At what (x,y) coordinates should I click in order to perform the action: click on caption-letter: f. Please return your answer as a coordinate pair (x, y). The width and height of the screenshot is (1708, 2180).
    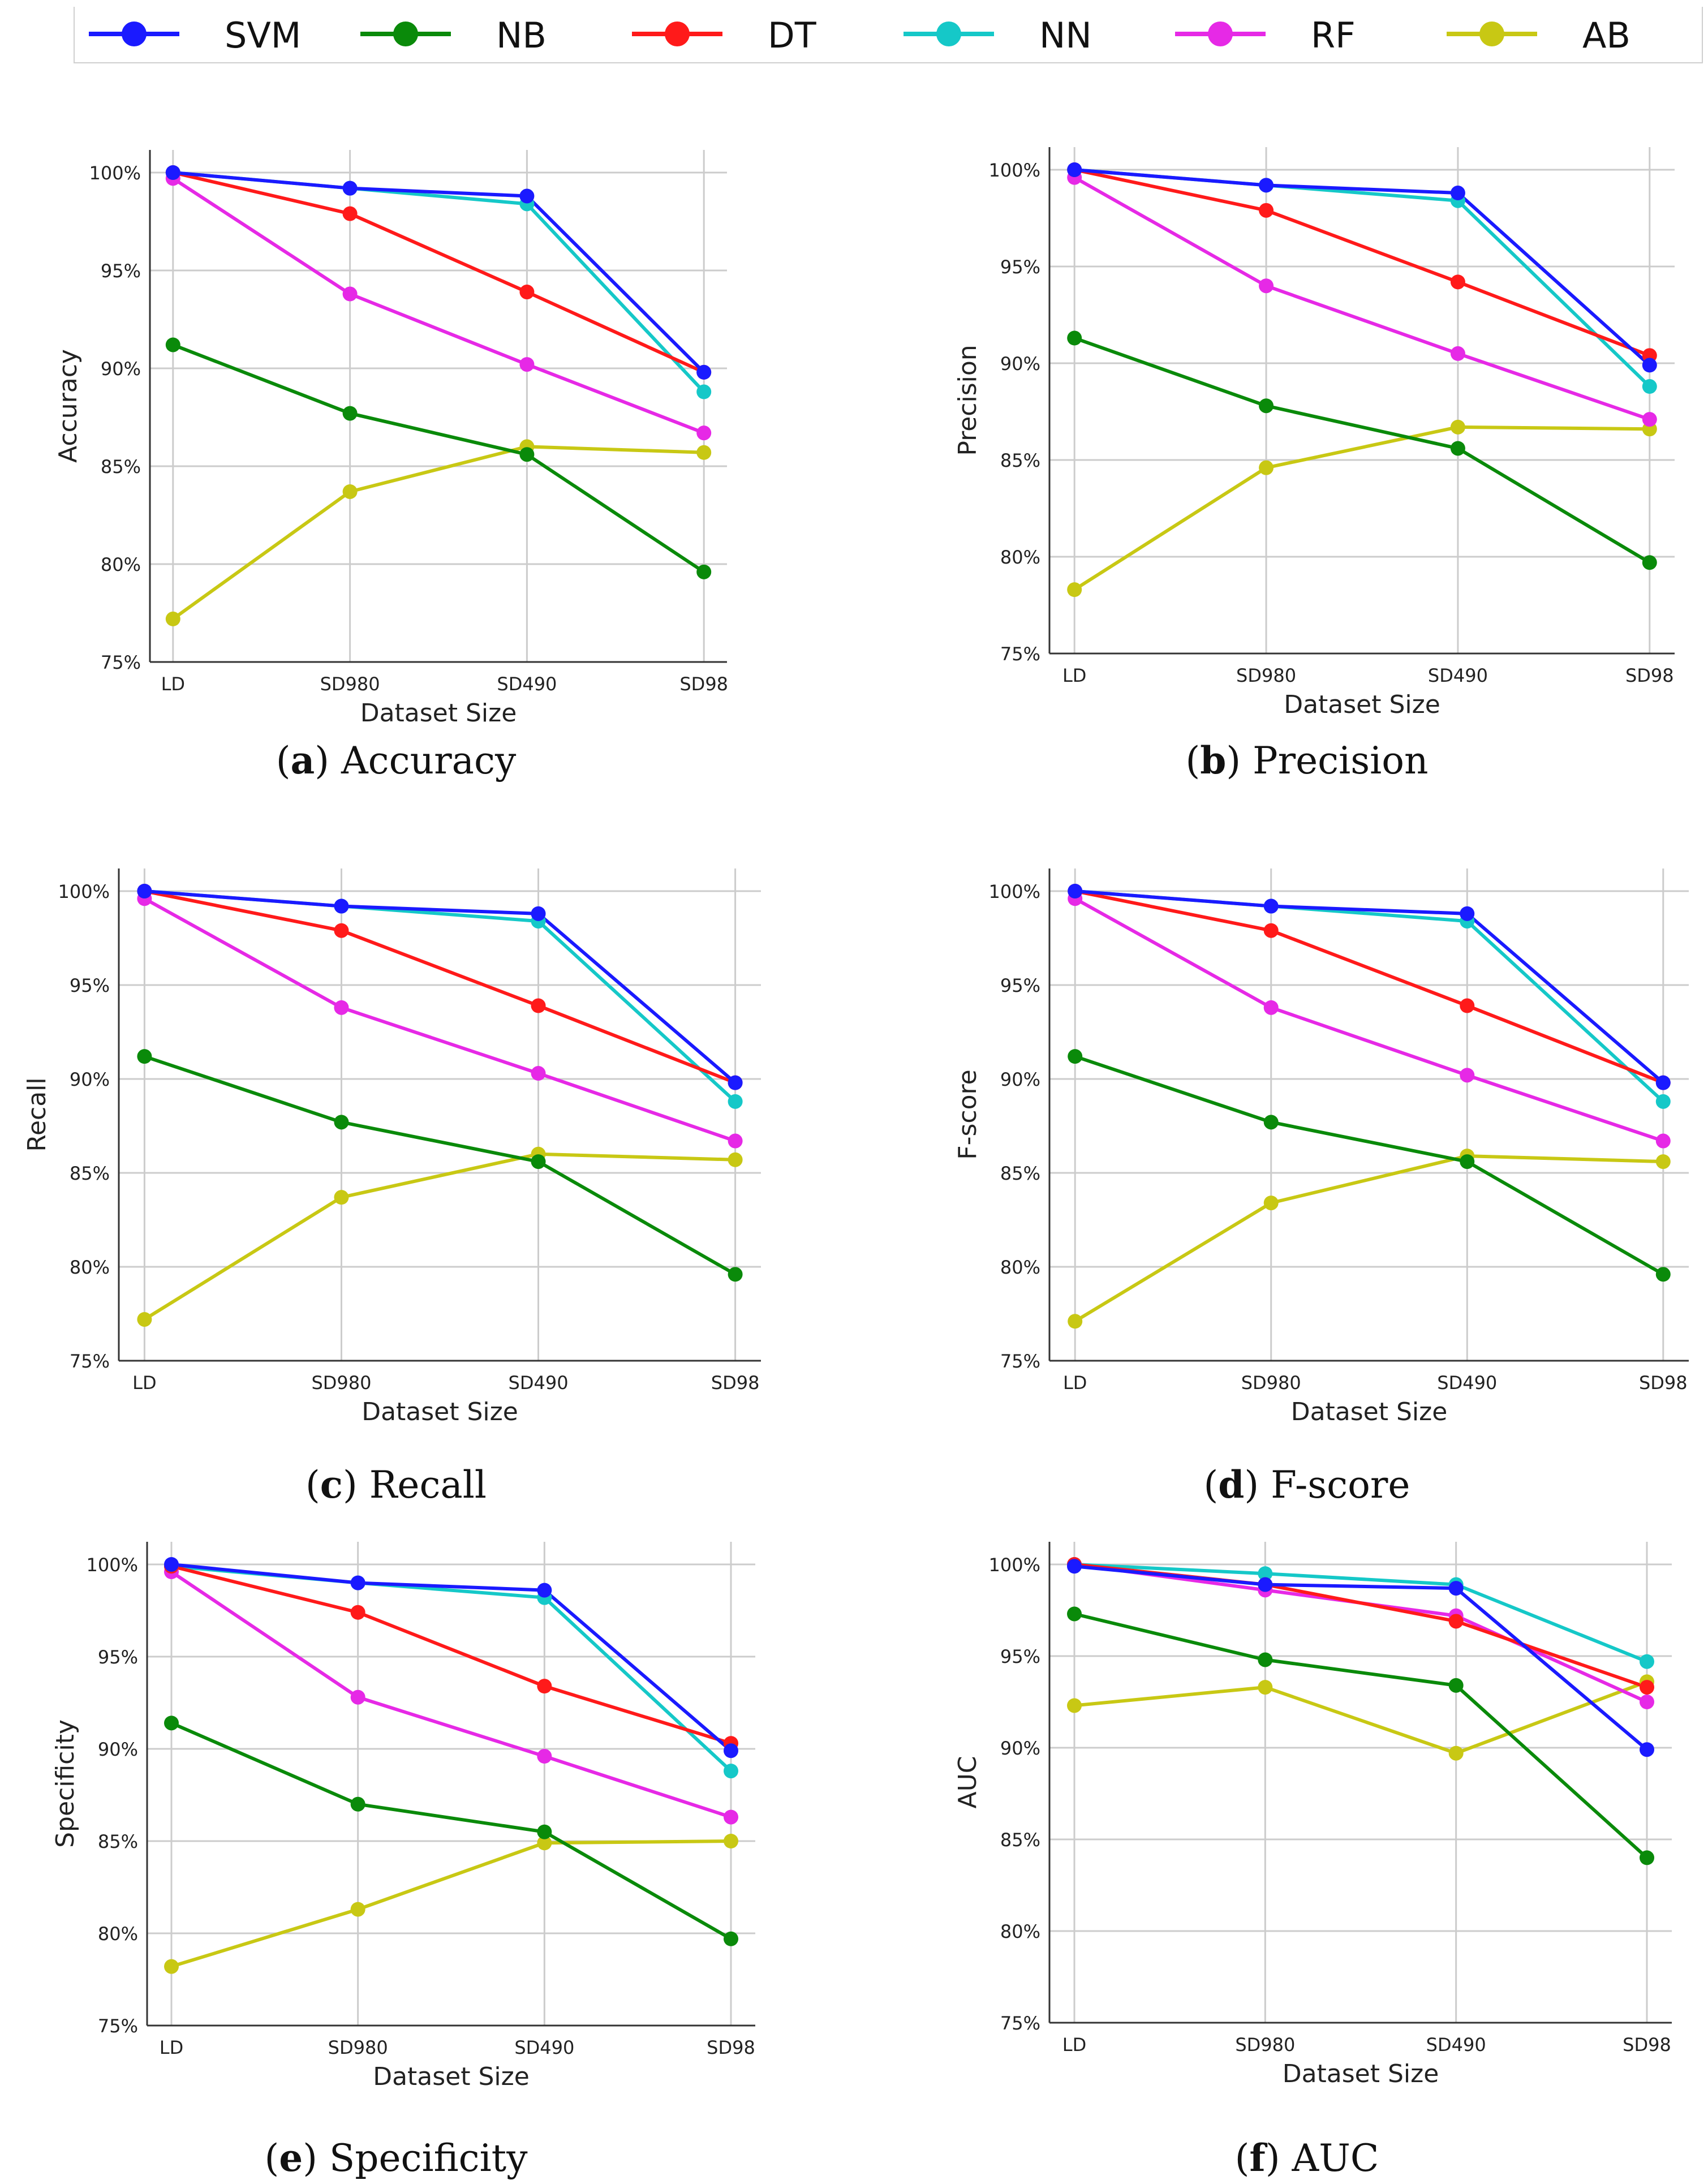
    Looking at the image, I should click on (1257, 2158).